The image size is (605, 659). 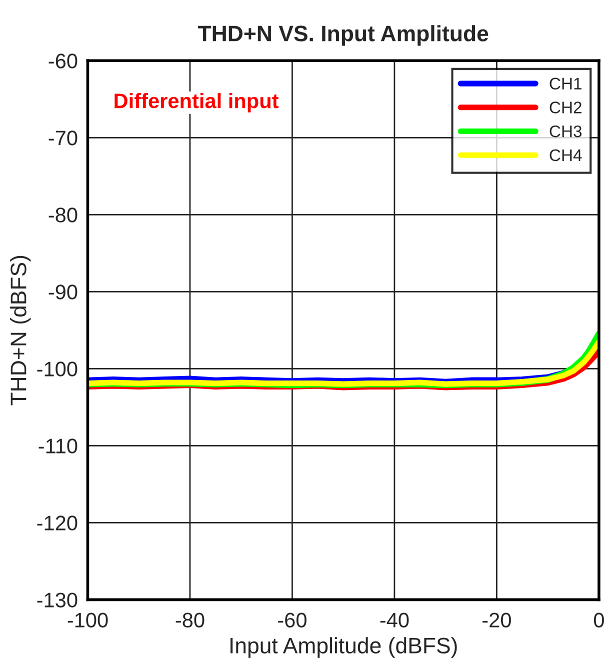 What do you see at coordinates (63, 215) in the screenshot?
I see `y-tick-label: -80` at bounding box center [63, 215].